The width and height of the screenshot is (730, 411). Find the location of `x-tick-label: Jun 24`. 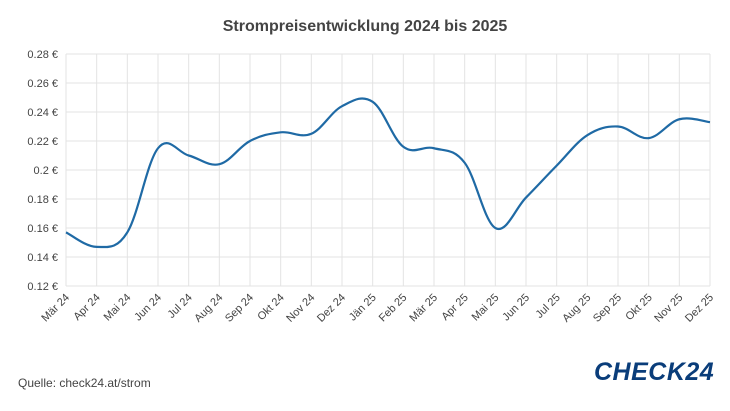

x-tick-label: Jun 24 is located at coordinates (148, 308).